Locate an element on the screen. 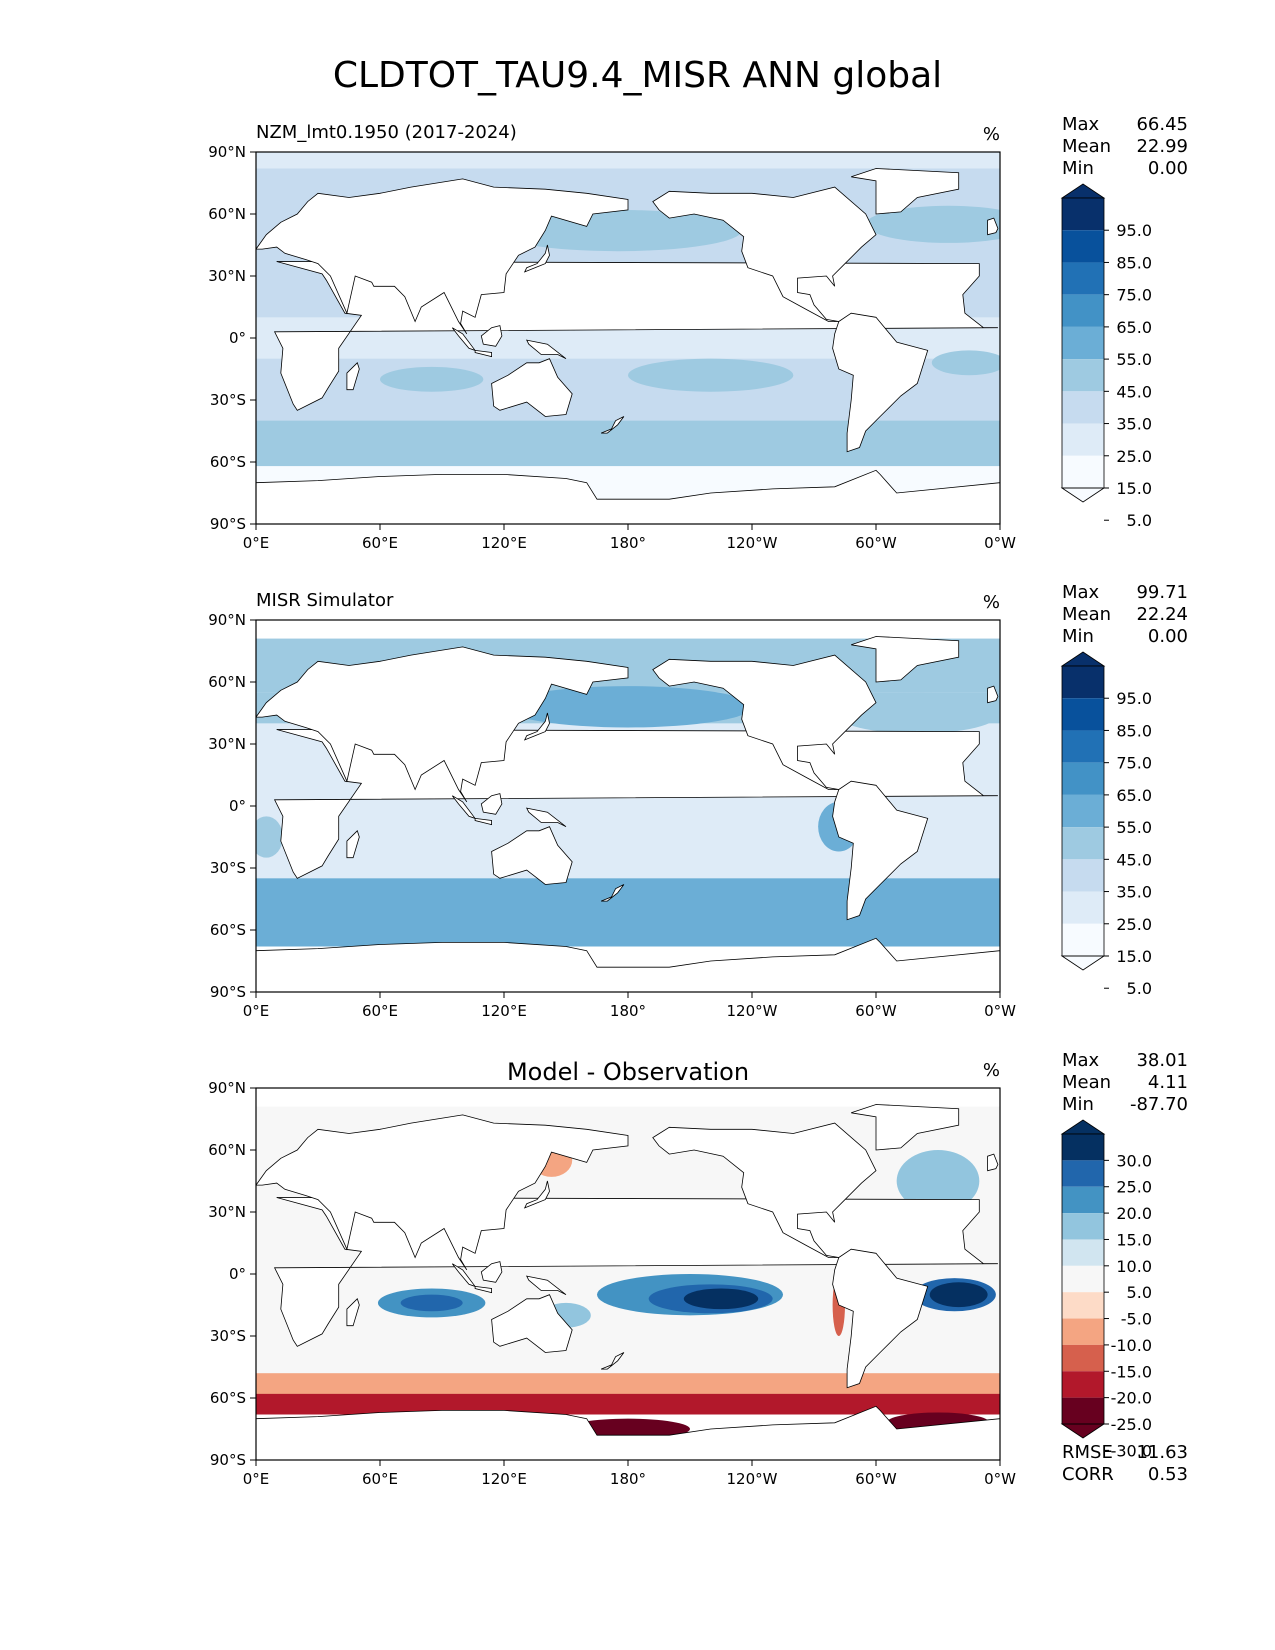  colorbar-tick-label: 45.0 is located at coordinates (1134, 859).